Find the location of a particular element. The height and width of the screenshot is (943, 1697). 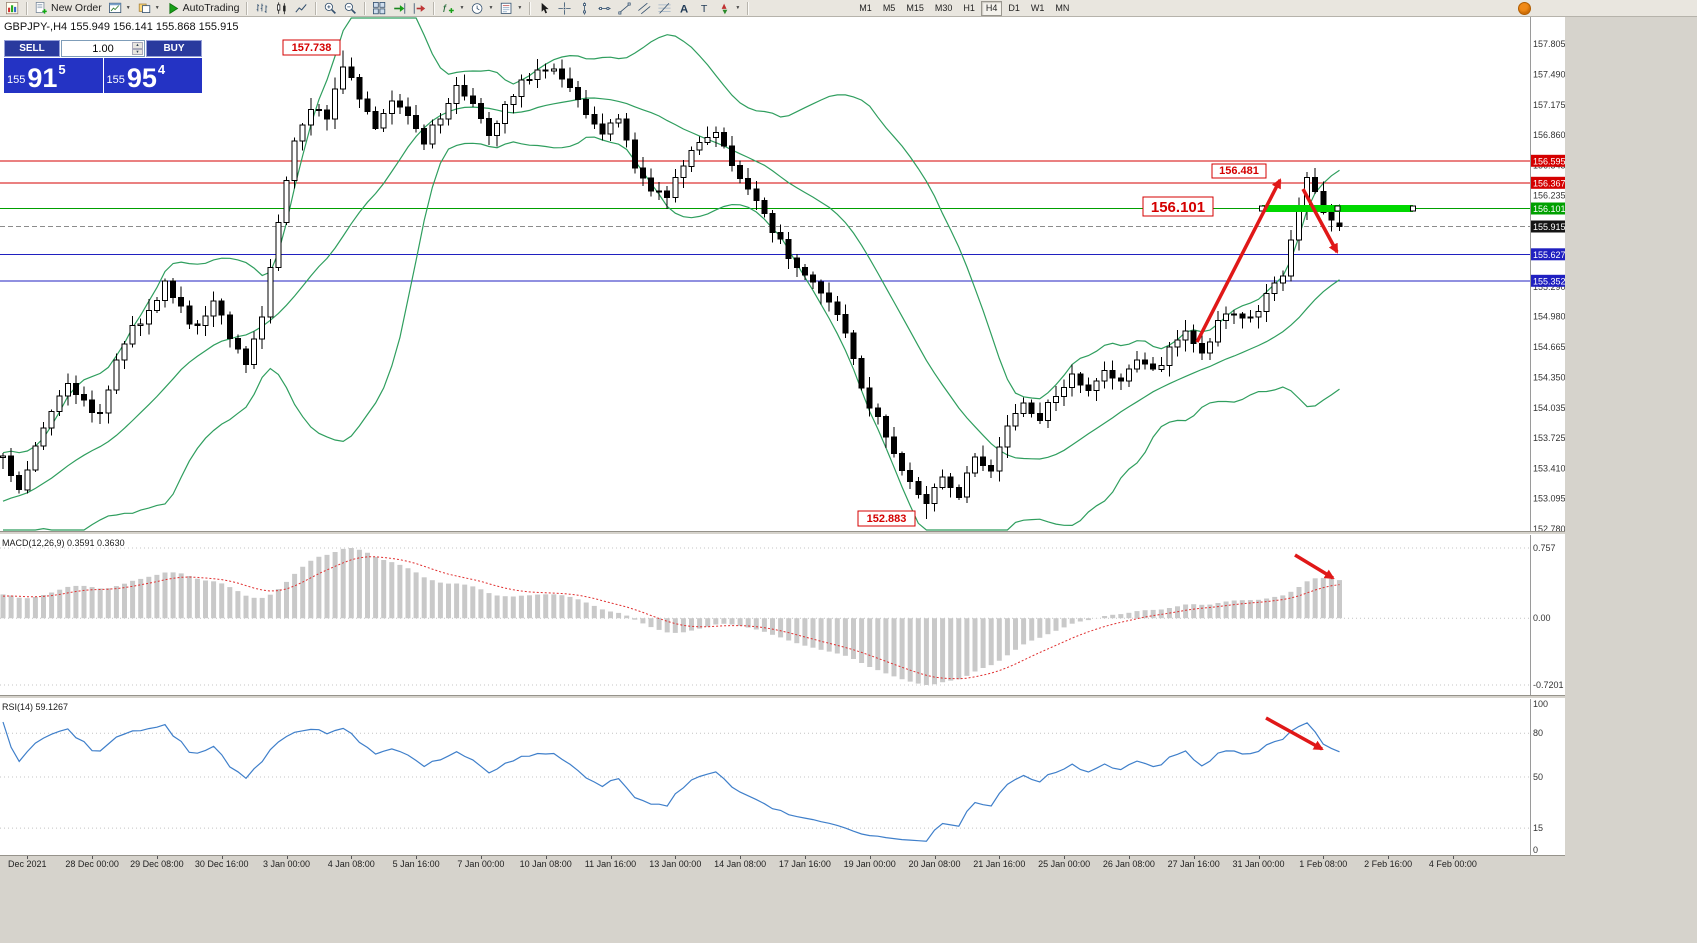

rsi-axis-label: 50 is located at coordinates (1538, 777).